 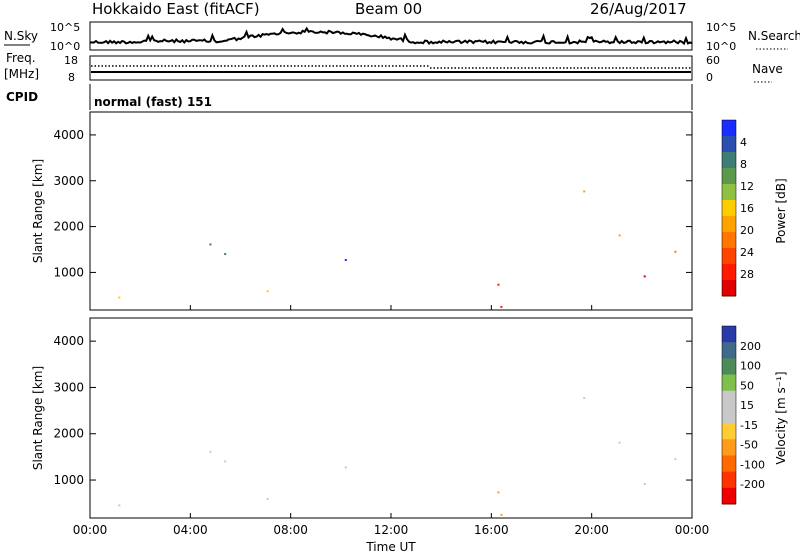 What do you see at coordinates (38, 211) in the screenshot?
I see `power-ylabel: Slant Range [km]` at bounding box center [38, 211].